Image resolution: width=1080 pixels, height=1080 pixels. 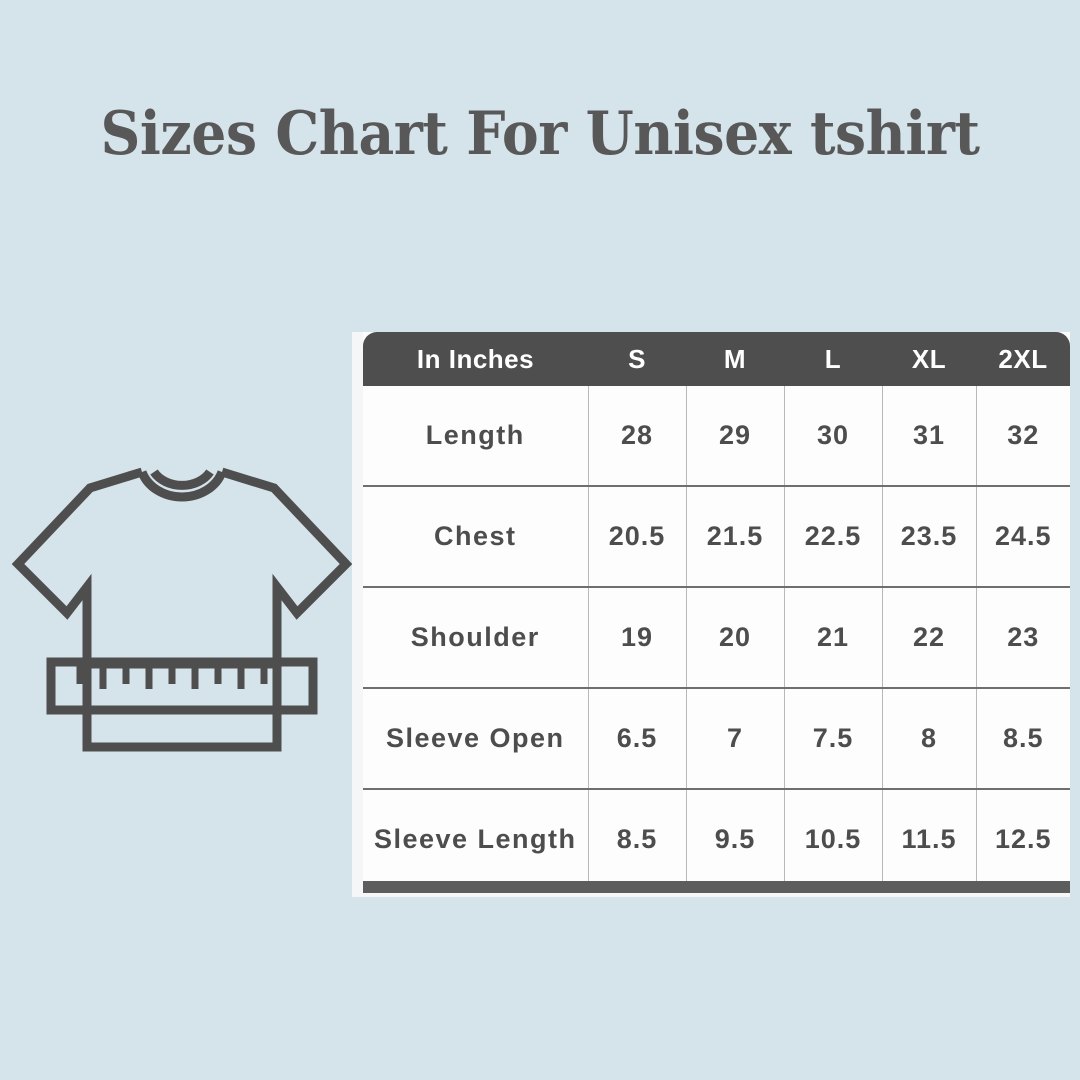 What do you see at coordinates (476, 638) in the screenshot?
I see `row-label-shoulder: Shoulder` at bounding box center [476, 638].